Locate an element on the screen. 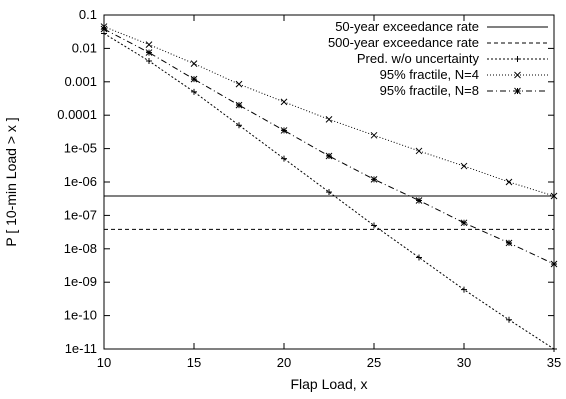 The width and height of the screenshot is (566, 399). x-tick-label: 25 is located at coordinates (374, 362).